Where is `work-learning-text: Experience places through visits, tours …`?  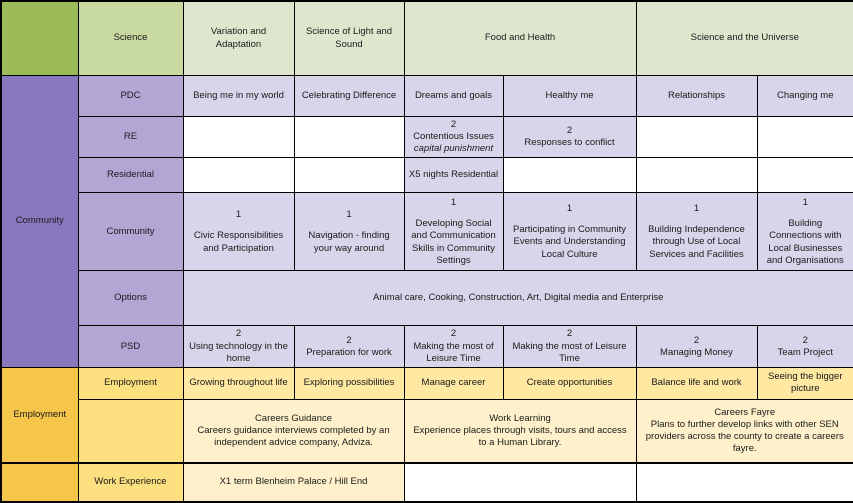 work-learning-text: Experience places through visits, tours … is located at coordinates (520, 436).